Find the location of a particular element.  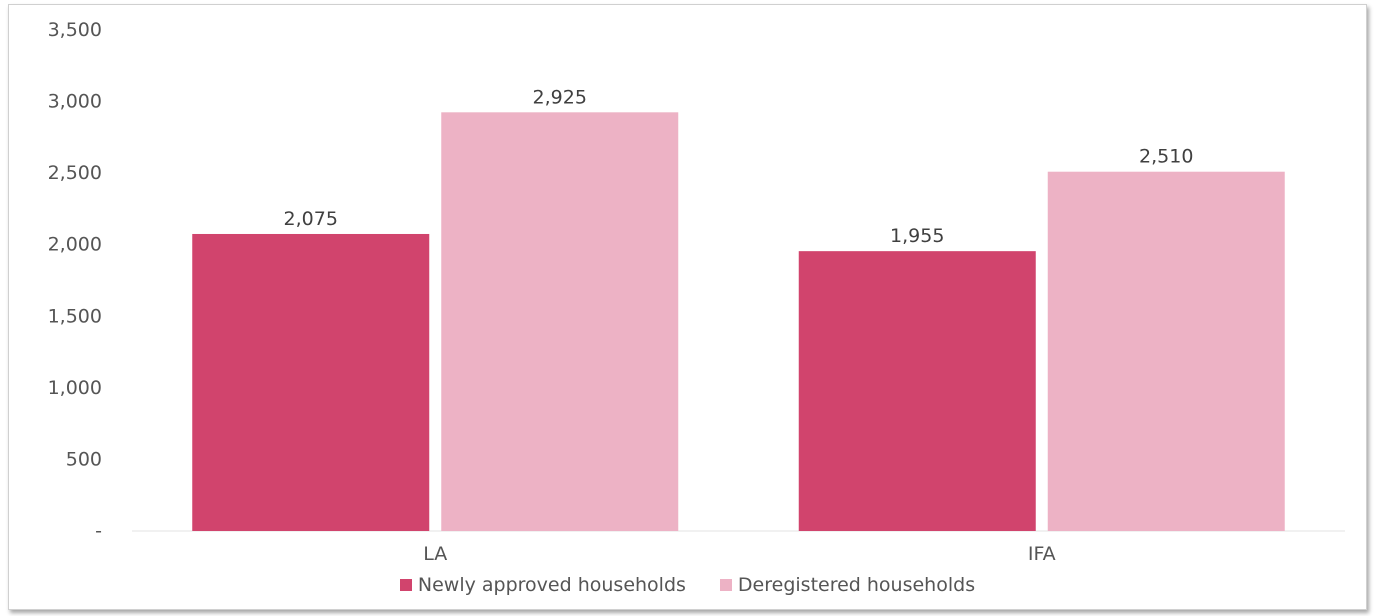

legend-label-deregistered: Deregistered households is located at coordinates (856, 585).